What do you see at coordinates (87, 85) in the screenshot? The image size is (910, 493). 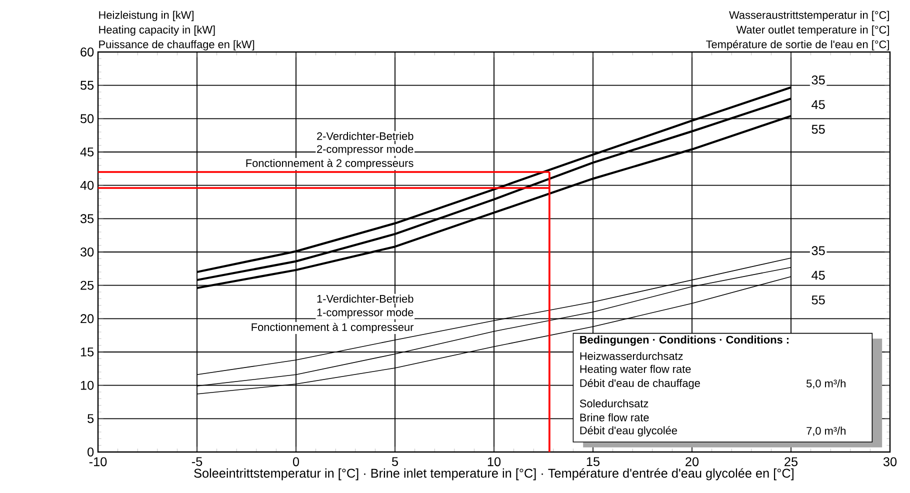 I see `y-tick-label: 55` at bounding box center [87, 85].